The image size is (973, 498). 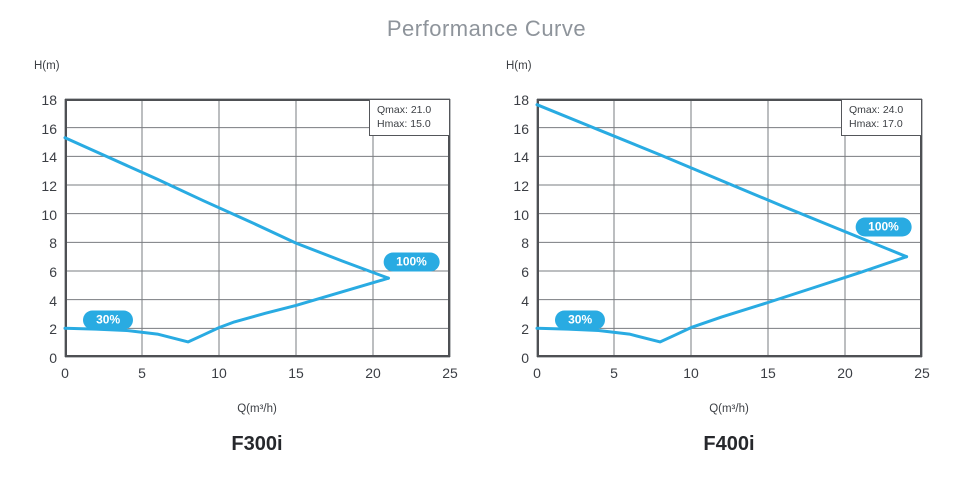 I want to click on hmax-value: Hmax: 15.0, so click(x=404, y=124).